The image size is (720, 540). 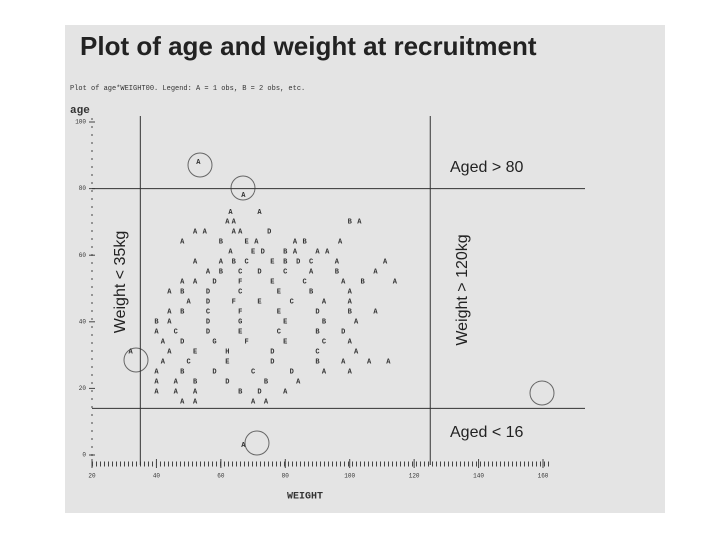 I want to click on y-tick-label: 40, so click(x=83, y=321).